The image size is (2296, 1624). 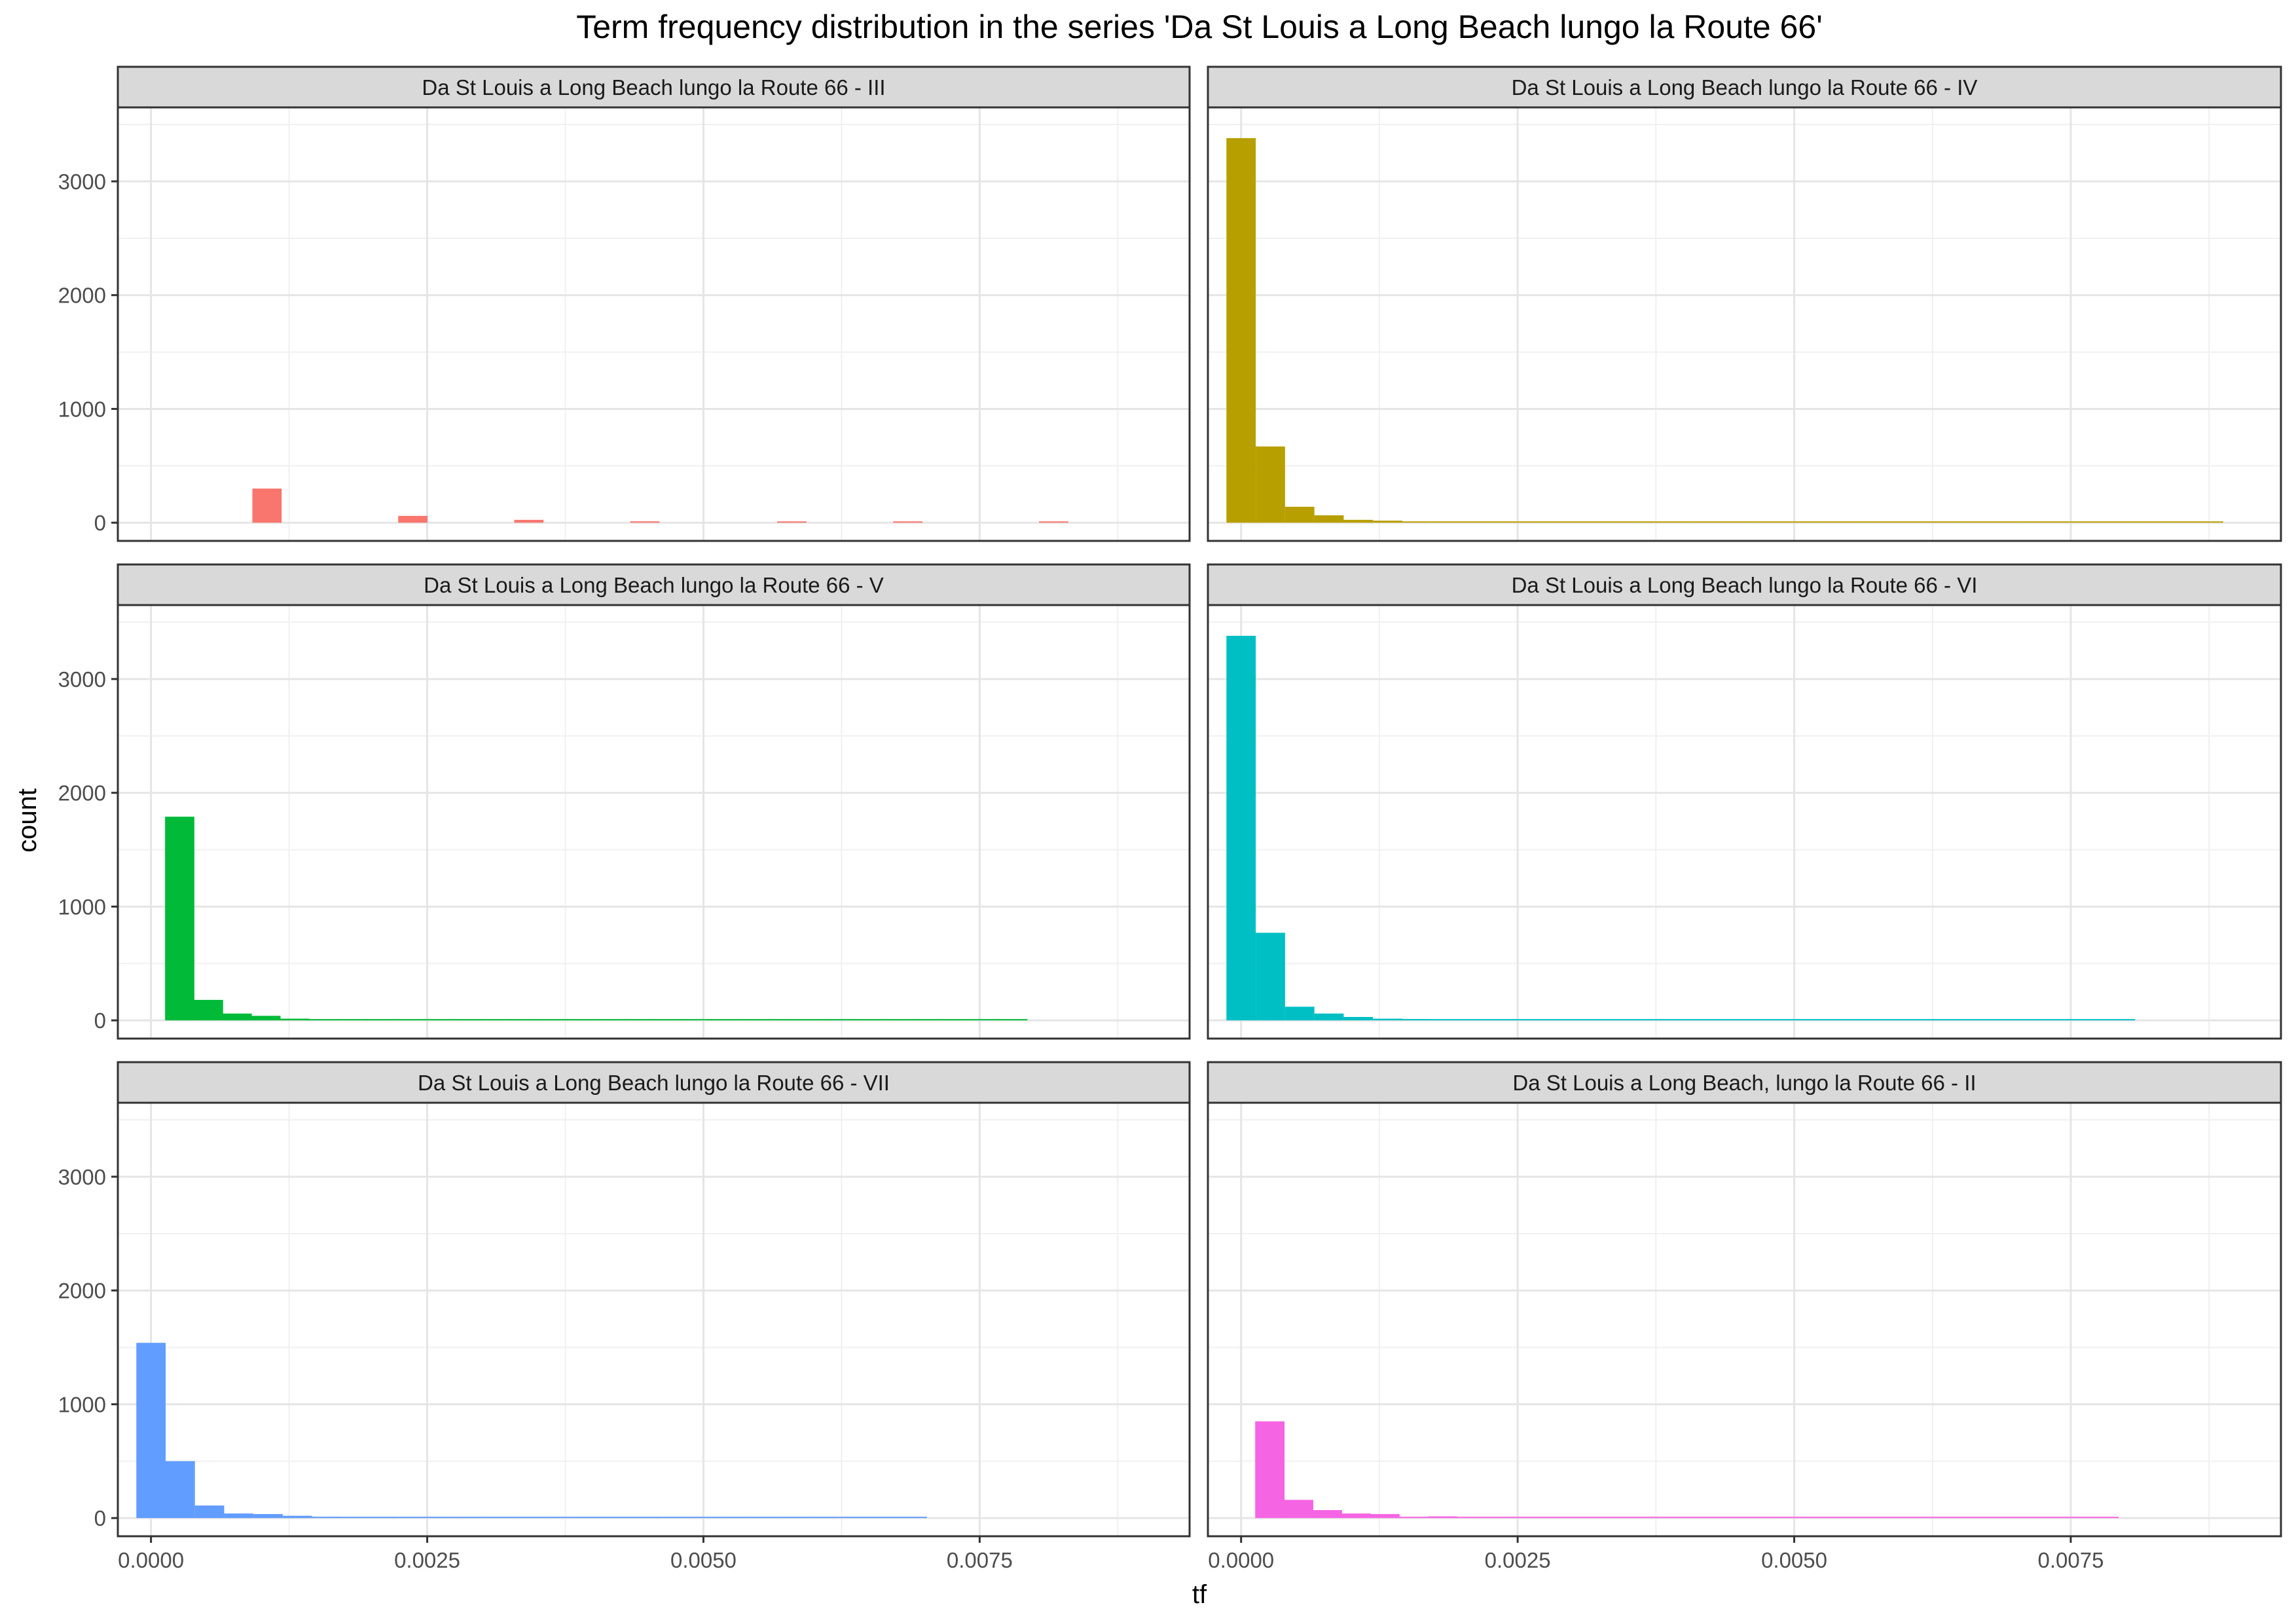 I want to click on y-tick-label: 1000, so click(x=82, y=409).